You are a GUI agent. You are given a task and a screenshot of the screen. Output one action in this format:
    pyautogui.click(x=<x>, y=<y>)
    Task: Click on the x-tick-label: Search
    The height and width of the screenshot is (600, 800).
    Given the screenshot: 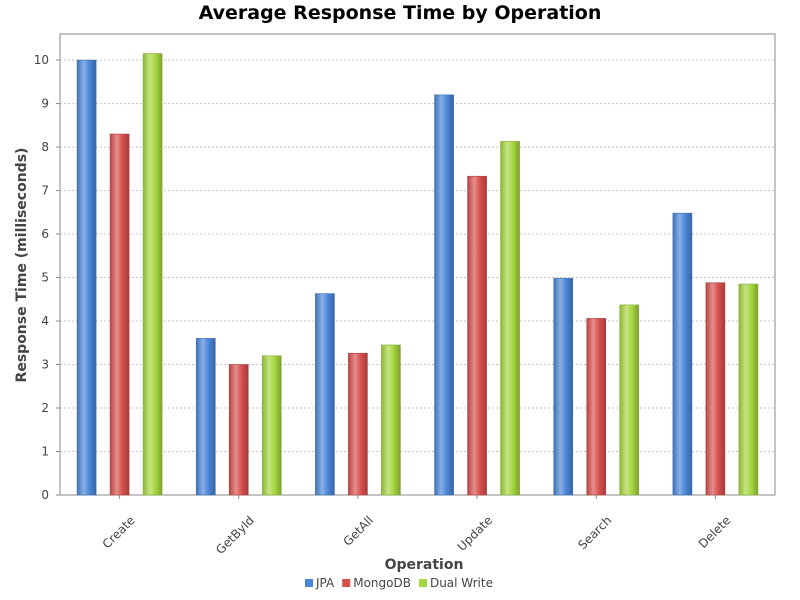 What is the action you would take?
    pyautogui.click(x=594, y=532)
    